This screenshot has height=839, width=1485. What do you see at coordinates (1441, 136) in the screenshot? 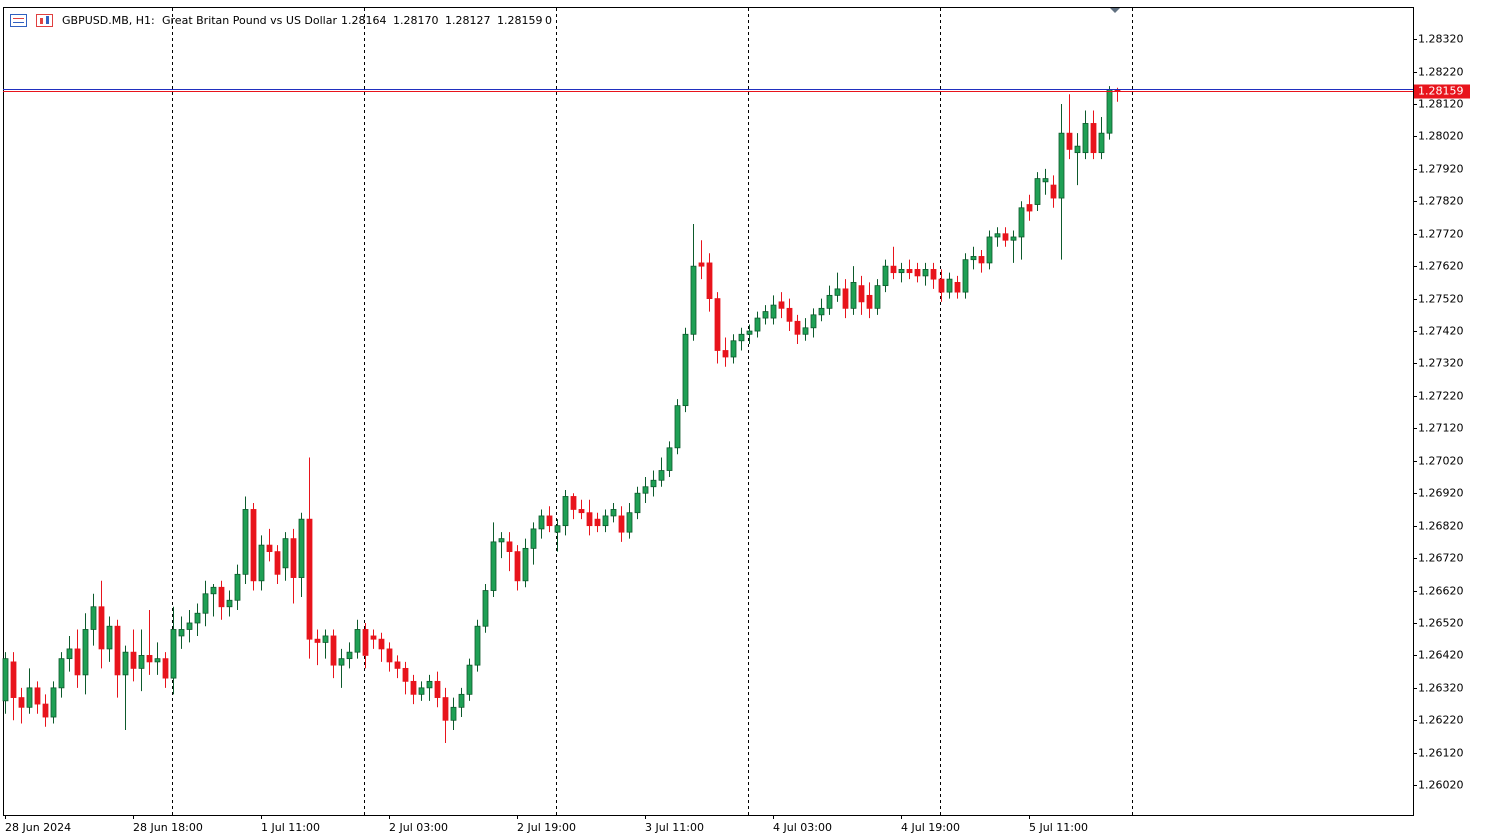
I see `y-tick-label: 1.28020` at bounding box center [1441, 136].